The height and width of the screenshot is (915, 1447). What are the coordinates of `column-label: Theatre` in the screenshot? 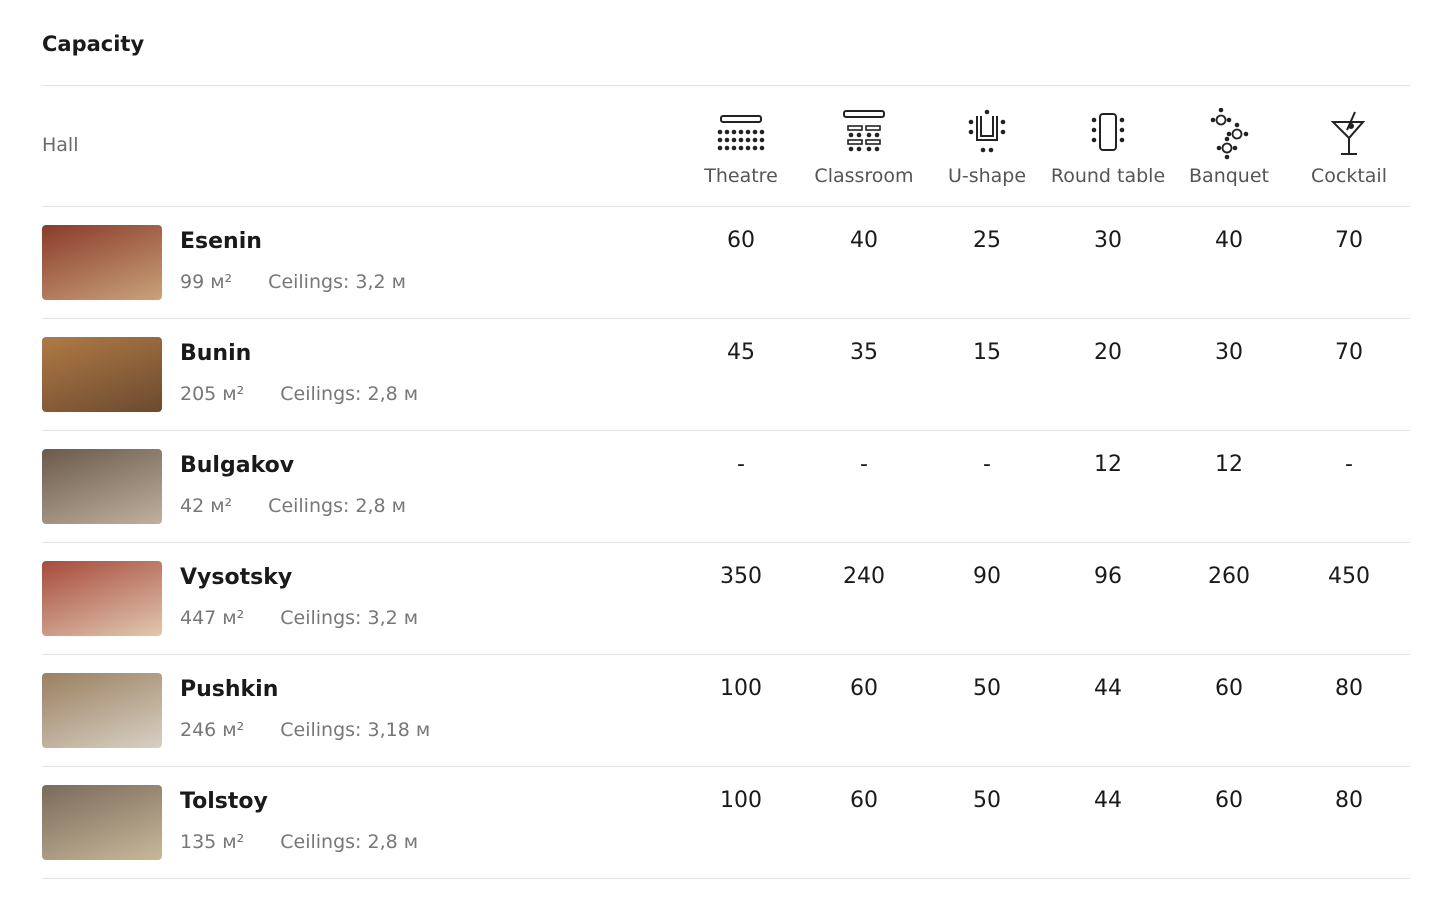 It's located at (741, 176).